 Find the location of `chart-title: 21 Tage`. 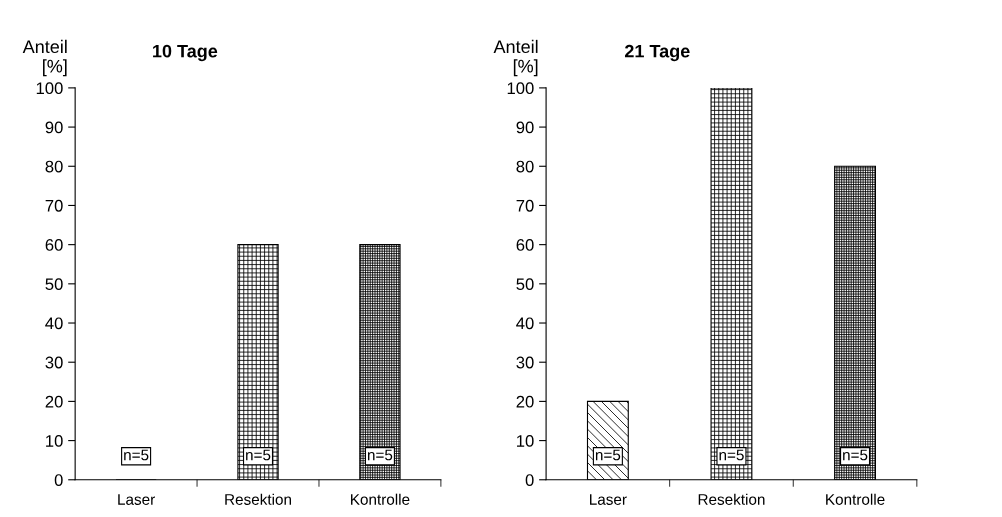

chart-title: 21 Tage is located at coordinates (657, 53).